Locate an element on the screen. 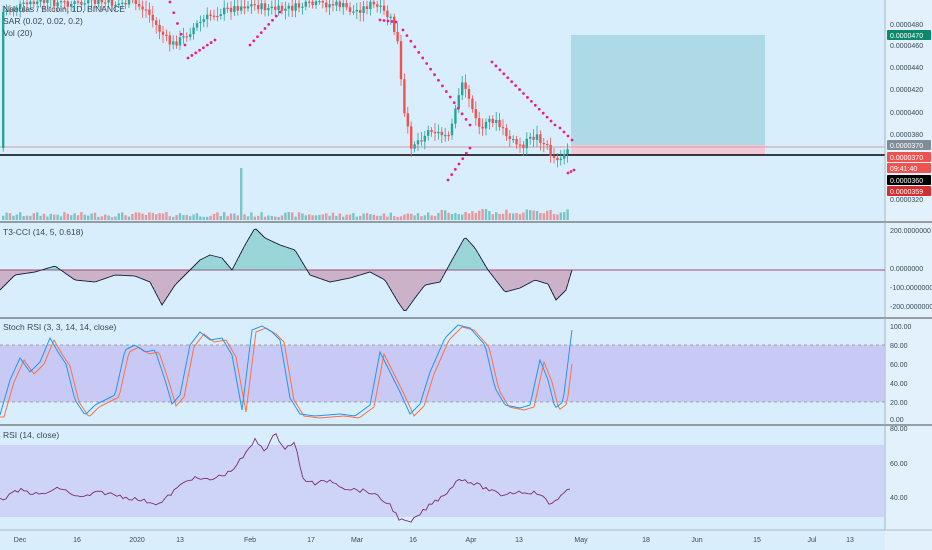 Image resolution: width=932 pixels, height=550 pixels. cci-pane-label: T3-CCI (14, 5, 0.618) is located at coordinates (43, 232).